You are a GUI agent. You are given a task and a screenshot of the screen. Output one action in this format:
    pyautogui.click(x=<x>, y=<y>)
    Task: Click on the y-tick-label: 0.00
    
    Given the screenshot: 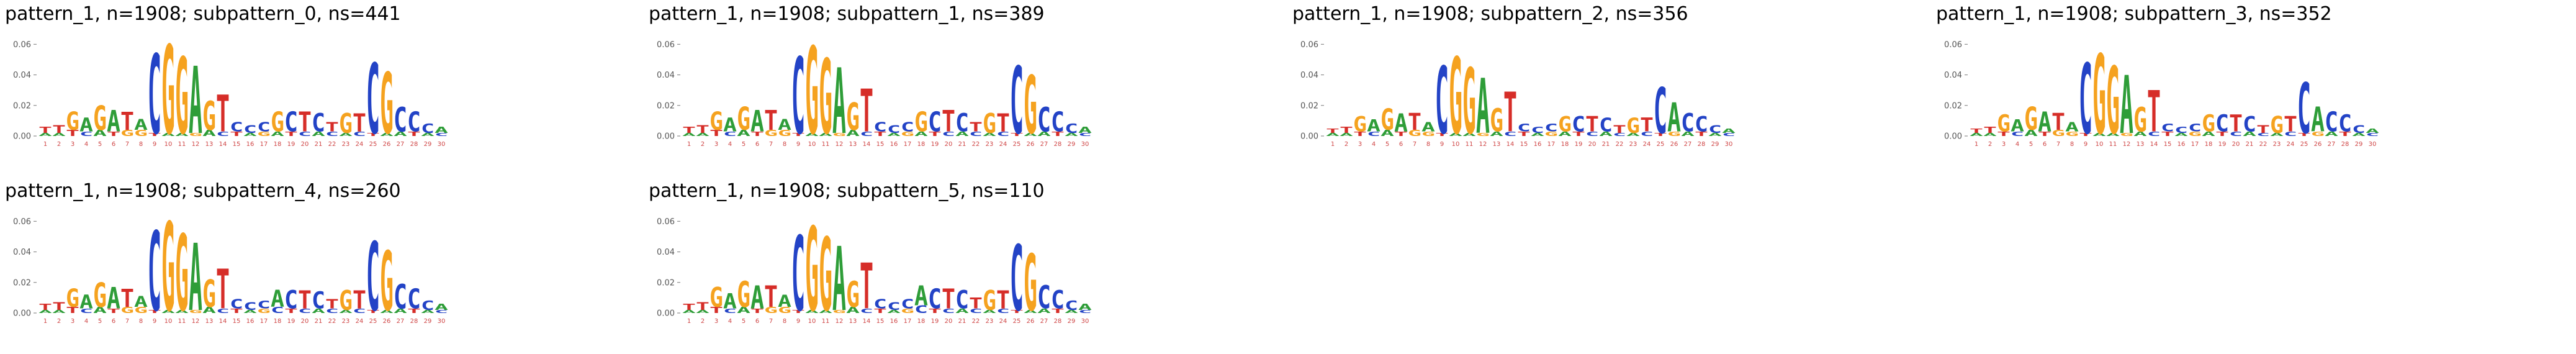 What is the action you would take?
    pyautogui.click(x=22, y=136)
    